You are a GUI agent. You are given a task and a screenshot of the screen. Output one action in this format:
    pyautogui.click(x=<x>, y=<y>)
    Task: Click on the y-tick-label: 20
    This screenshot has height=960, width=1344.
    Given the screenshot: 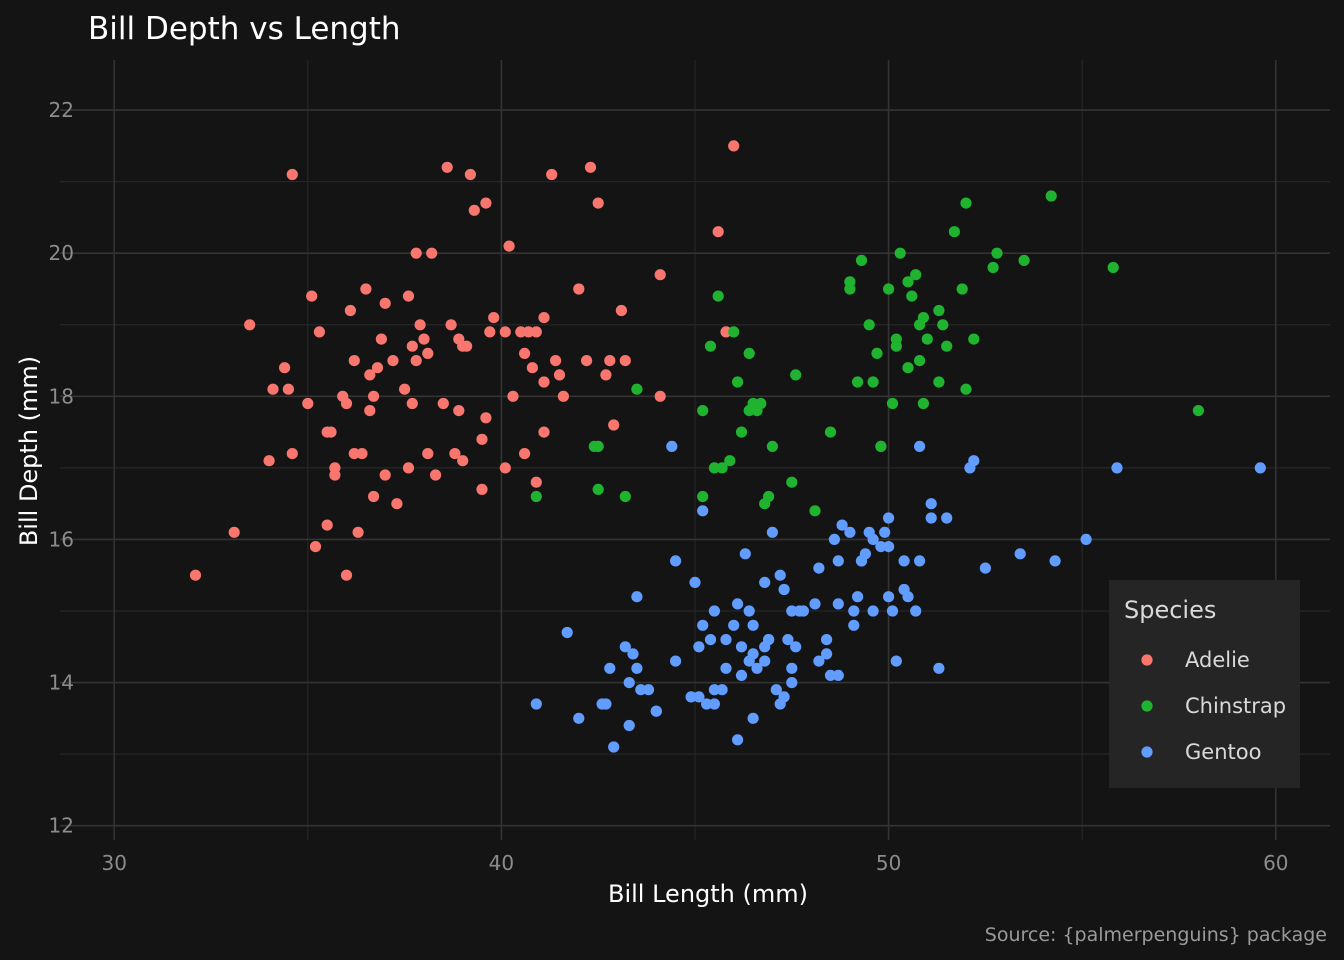 What is the action you would take?
    pyautogui.click(x=61, y=253)
    